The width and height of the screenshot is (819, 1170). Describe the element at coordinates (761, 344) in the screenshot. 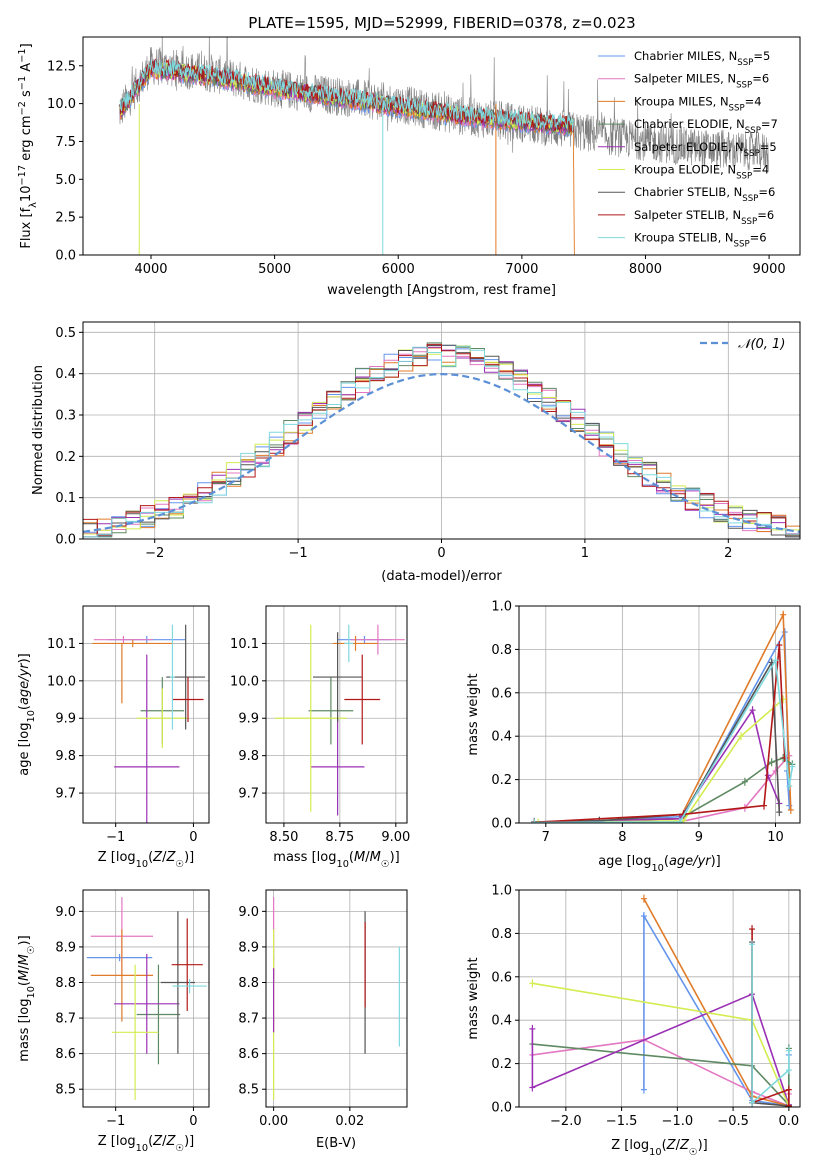

I see `legend-label: 𝒩(0, 1)` at that location.